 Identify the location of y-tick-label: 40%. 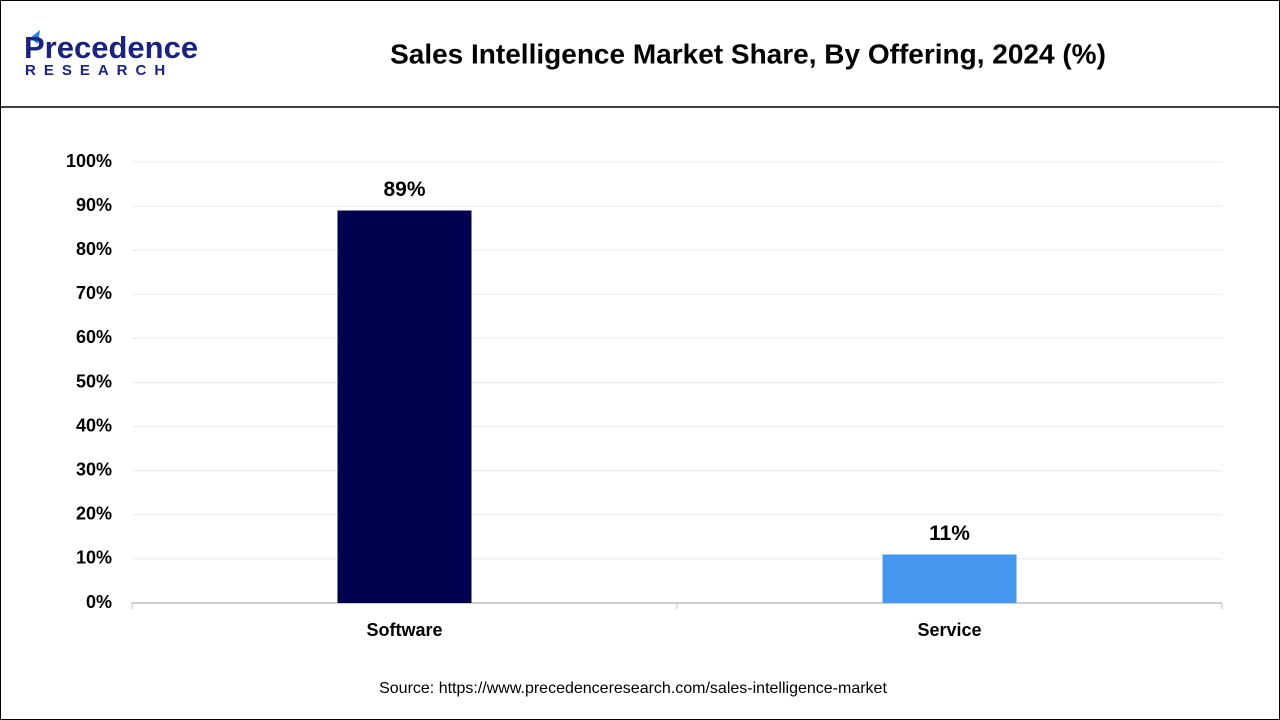
(94, 425).